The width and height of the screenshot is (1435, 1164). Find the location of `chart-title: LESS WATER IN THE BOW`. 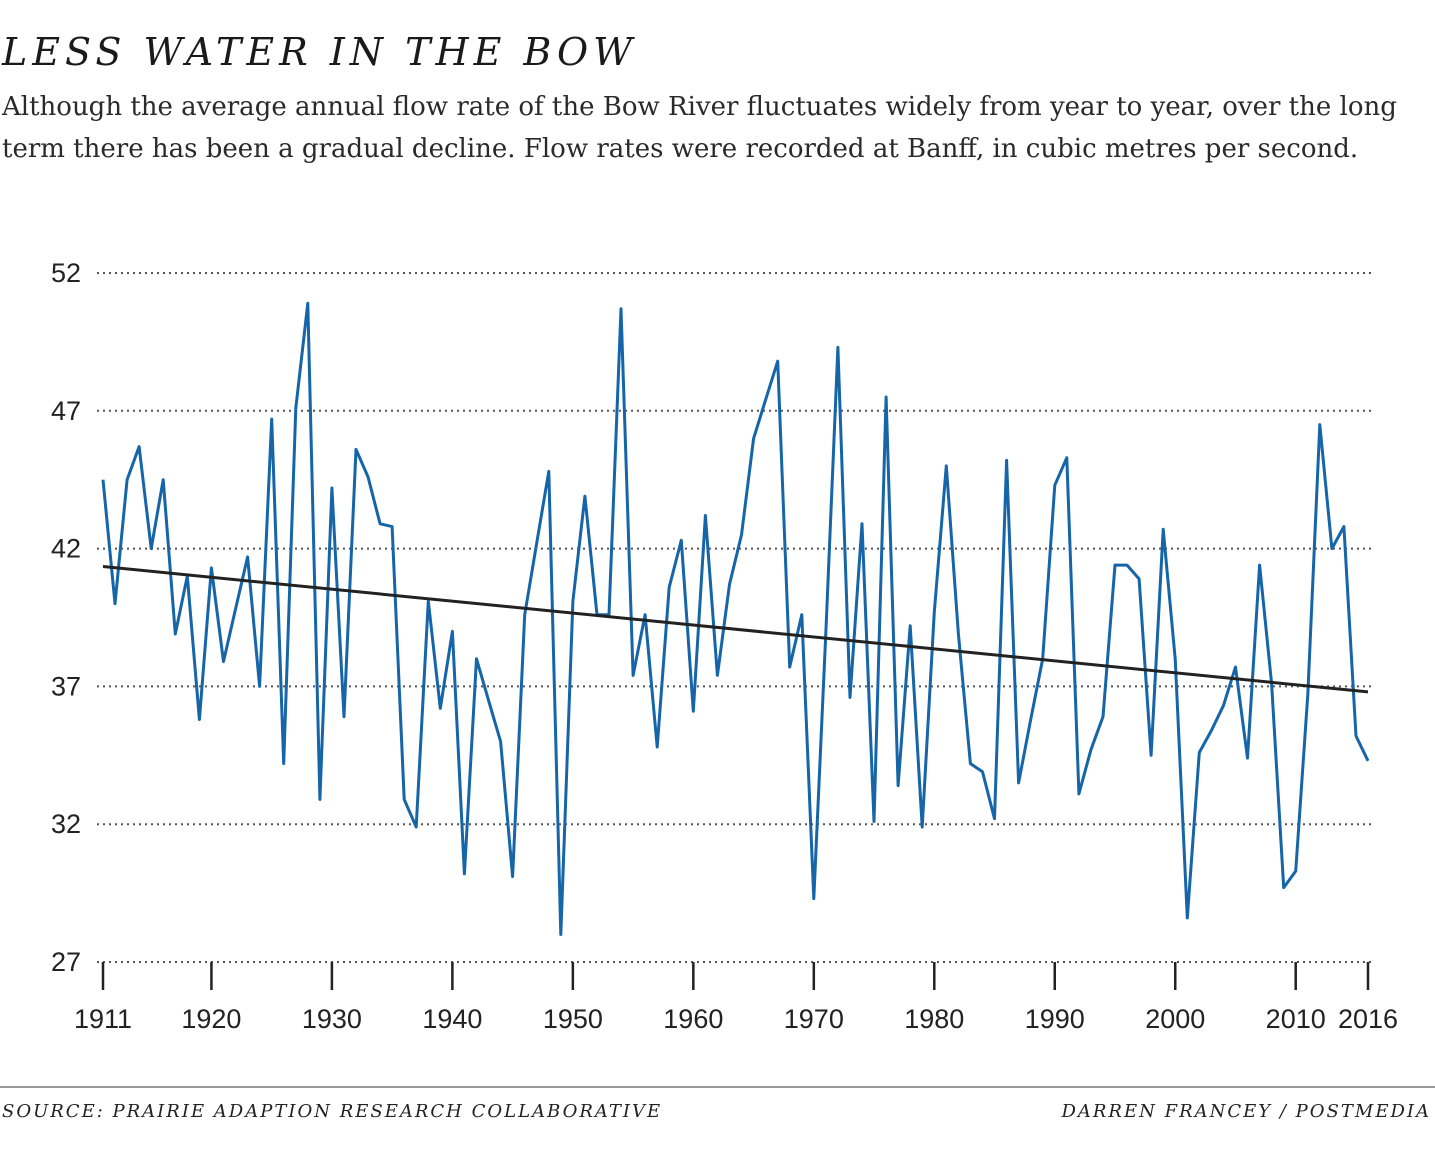

chart-title: LESS WATER IN THE BOW is located at coordinates (320, 52).